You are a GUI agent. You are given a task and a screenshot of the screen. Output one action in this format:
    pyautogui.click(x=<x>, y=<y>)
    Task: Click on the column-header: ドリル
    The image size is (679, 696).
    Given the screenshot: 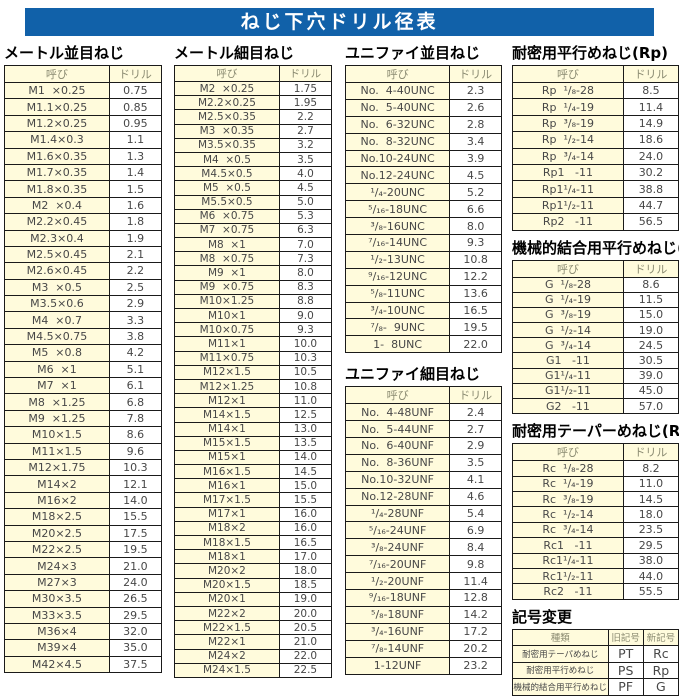 What is the action you would take?
    pyautogui.click(x=475, y=395)
    